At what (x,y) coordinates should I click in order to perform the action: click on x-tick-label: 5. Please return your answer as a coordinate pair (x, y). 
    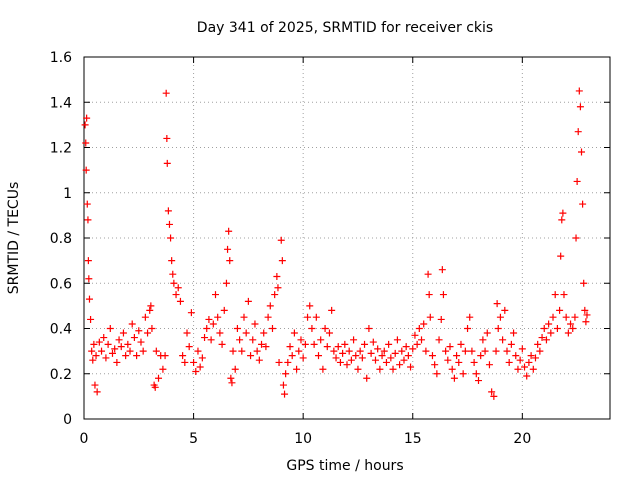
    Looking at the image, I should click on (193, 439).